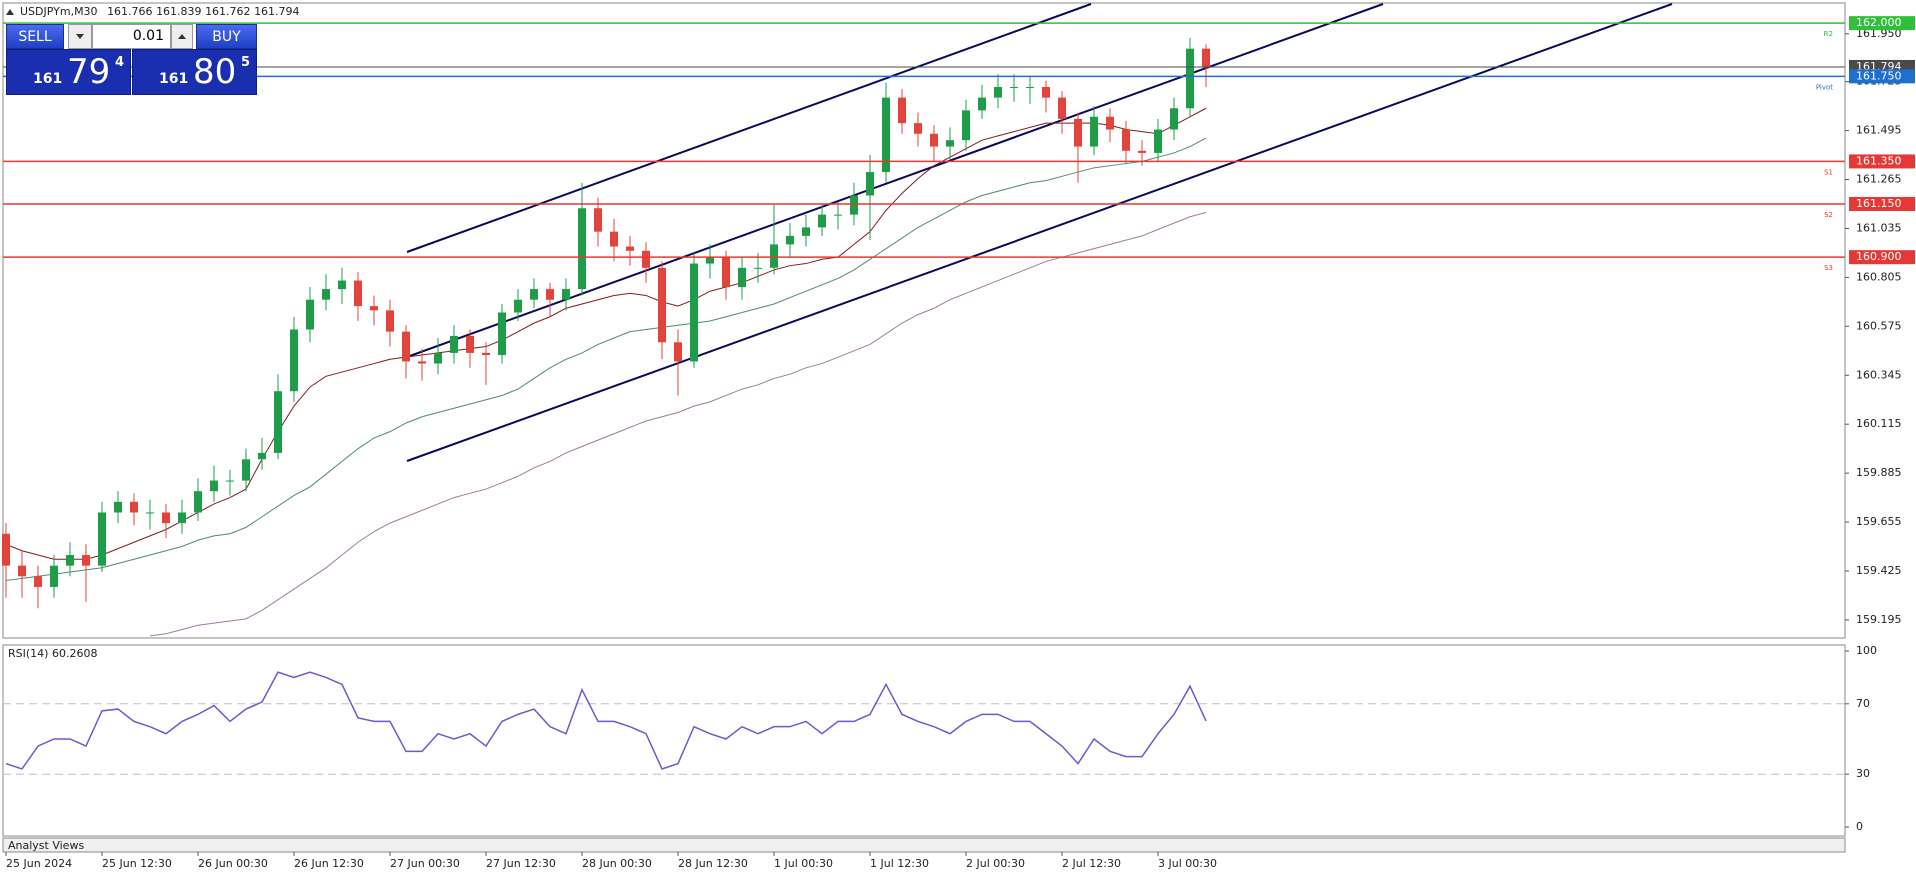  What do you see at coordinates (1879, 130) in the screenshot?
I see `y-tick-label: 161.495` at bounding box center [1879, 130].